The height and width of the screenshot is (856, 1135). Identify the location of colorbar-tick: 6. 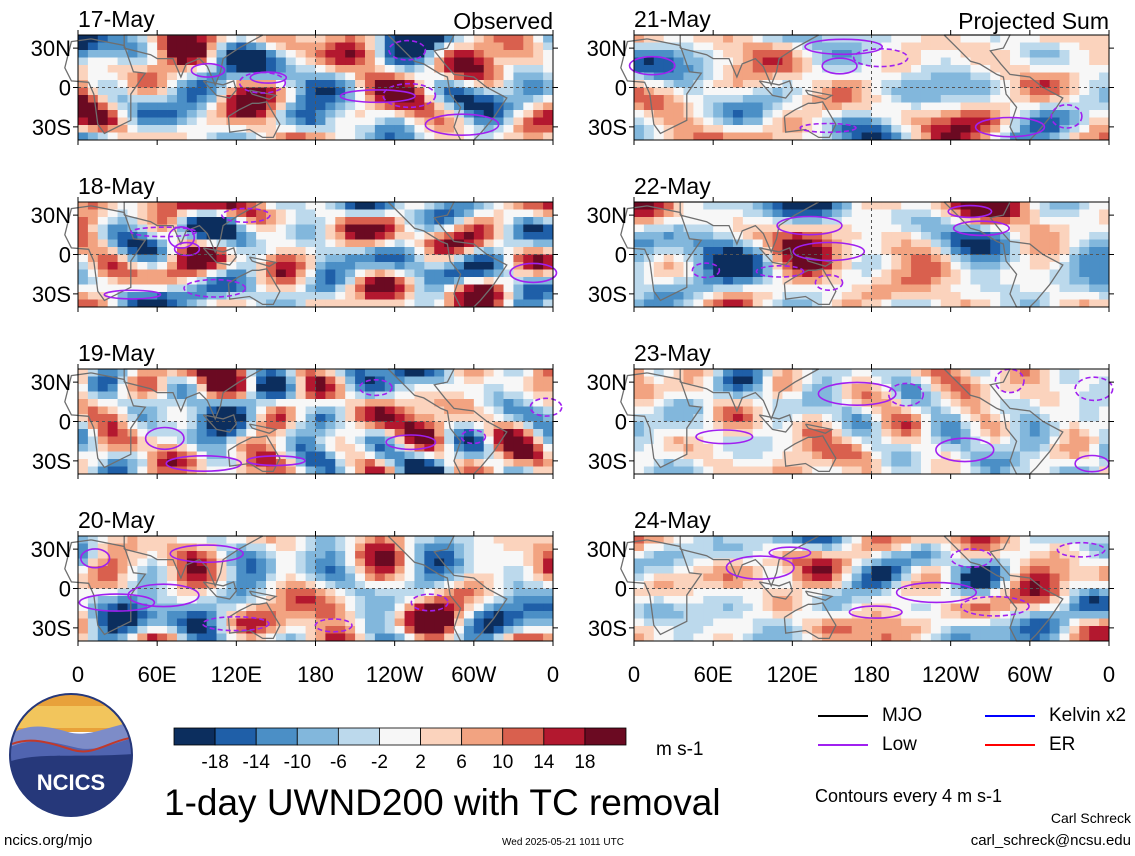
(461, 762).